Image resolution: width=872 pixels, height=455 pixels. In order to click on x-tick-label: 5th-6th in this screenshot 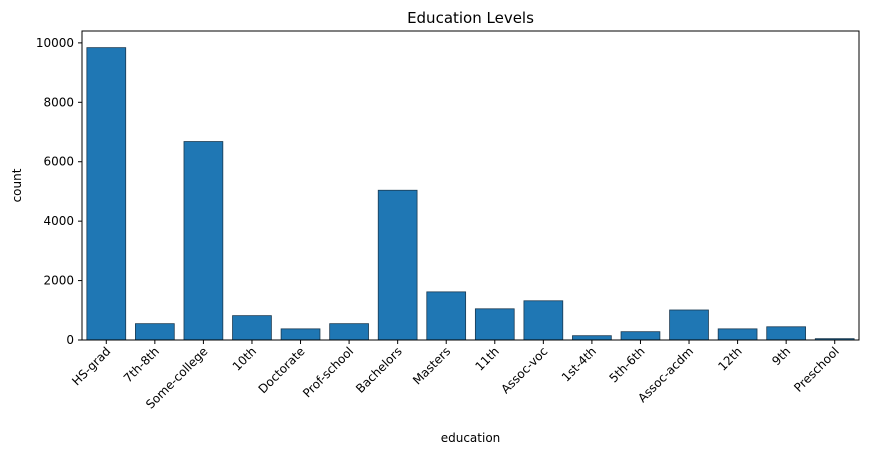, I will do `click(626, 364)`.